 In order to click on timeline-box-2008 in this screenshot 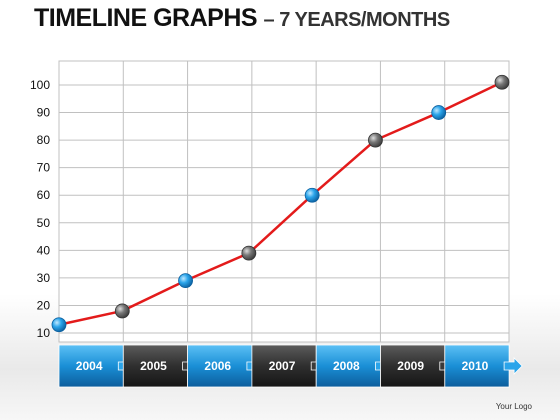, I will do `click(348, 366)`.